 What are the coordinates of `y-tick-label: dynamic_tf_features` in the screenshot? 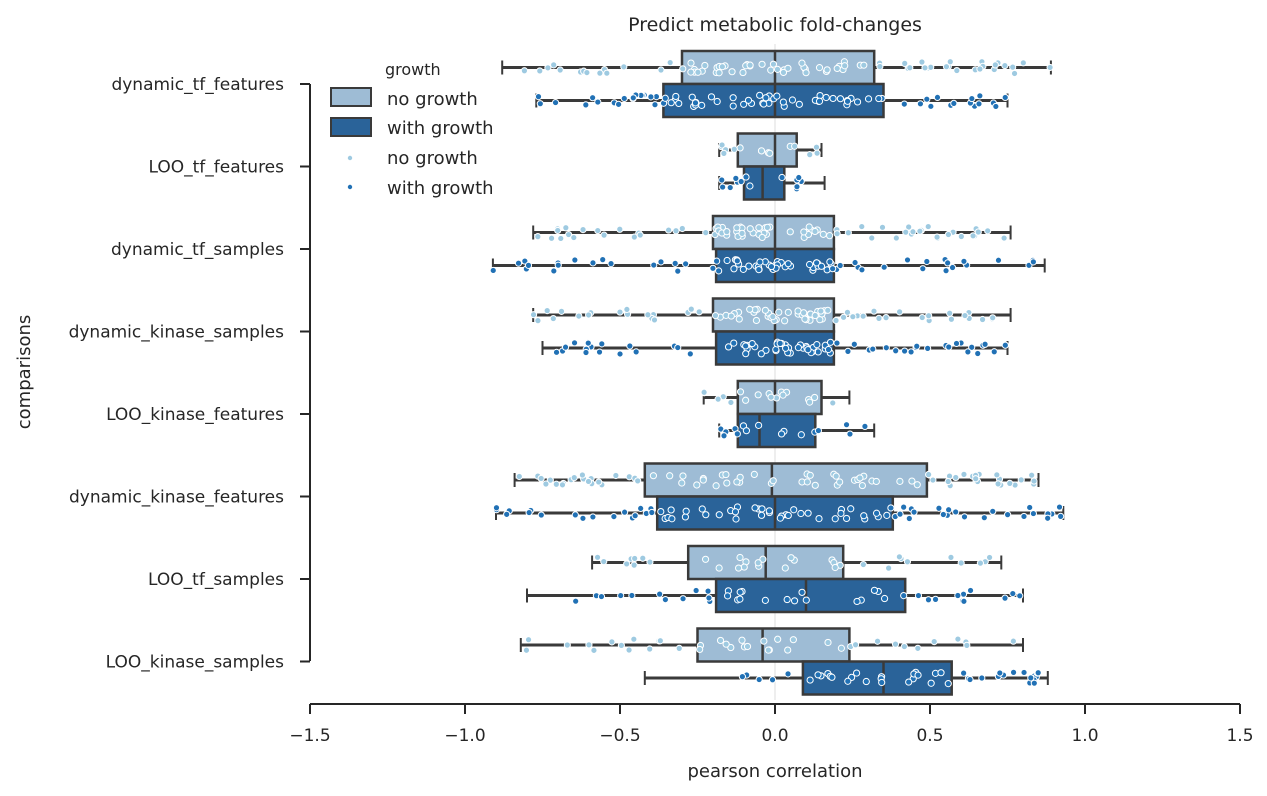 It's located at (197, 85).